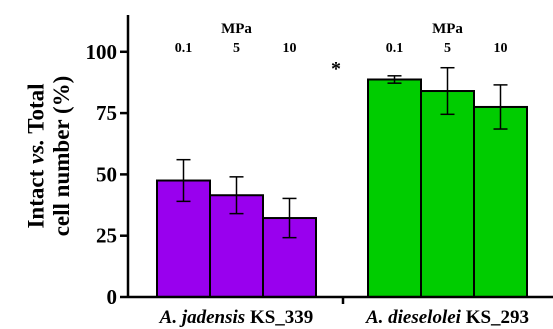 Image resolution: width=553 pixels, height=329 pixels. Describe the element at coordinates (336, 69) in the screenshot. I see `significance-marker: *` at that location.